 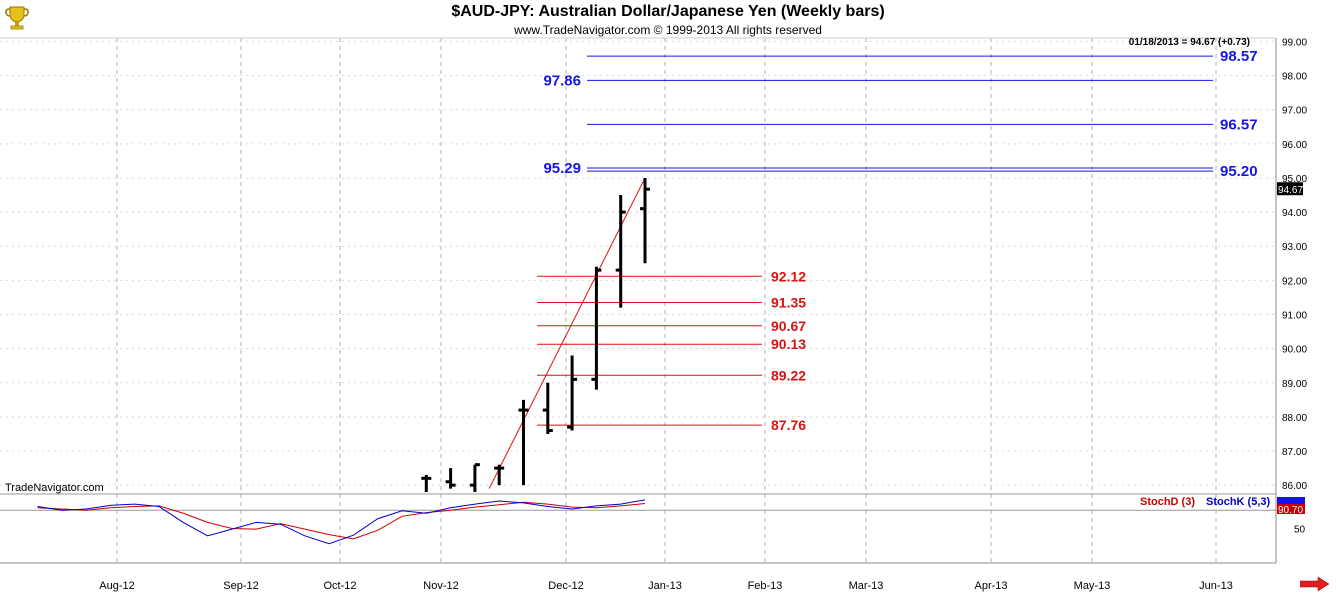 What do you see at coordinates (1239, 171) in the screenshot?
I see `resistance-level-label: 95.20` at bounding box center [1239, 171].